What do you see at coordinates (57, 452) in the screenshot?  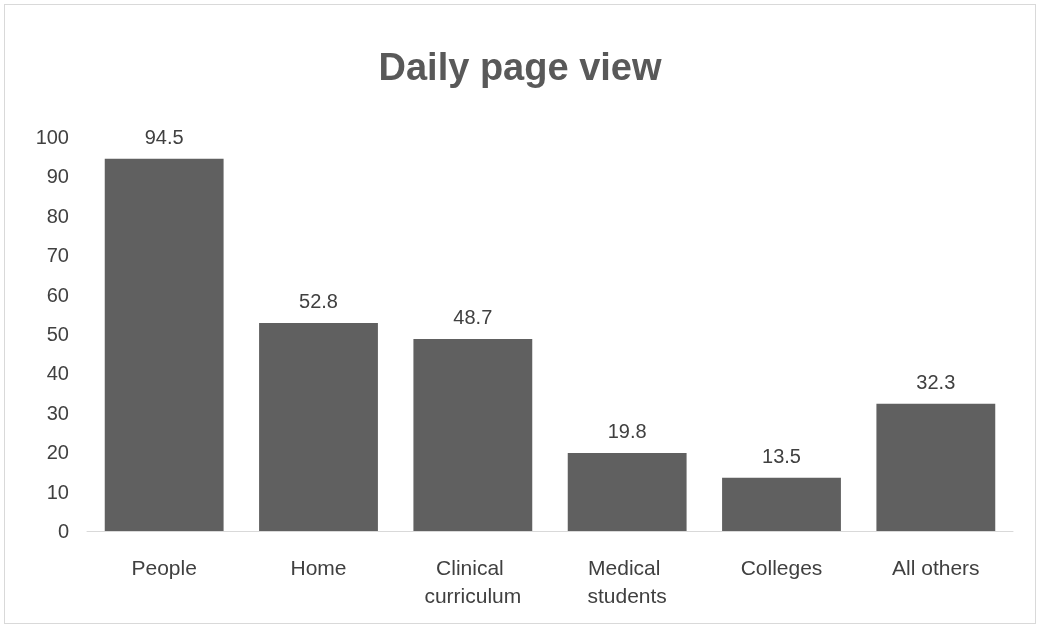 I see `y-tick-label: 20` at bounding box center [57, 452].